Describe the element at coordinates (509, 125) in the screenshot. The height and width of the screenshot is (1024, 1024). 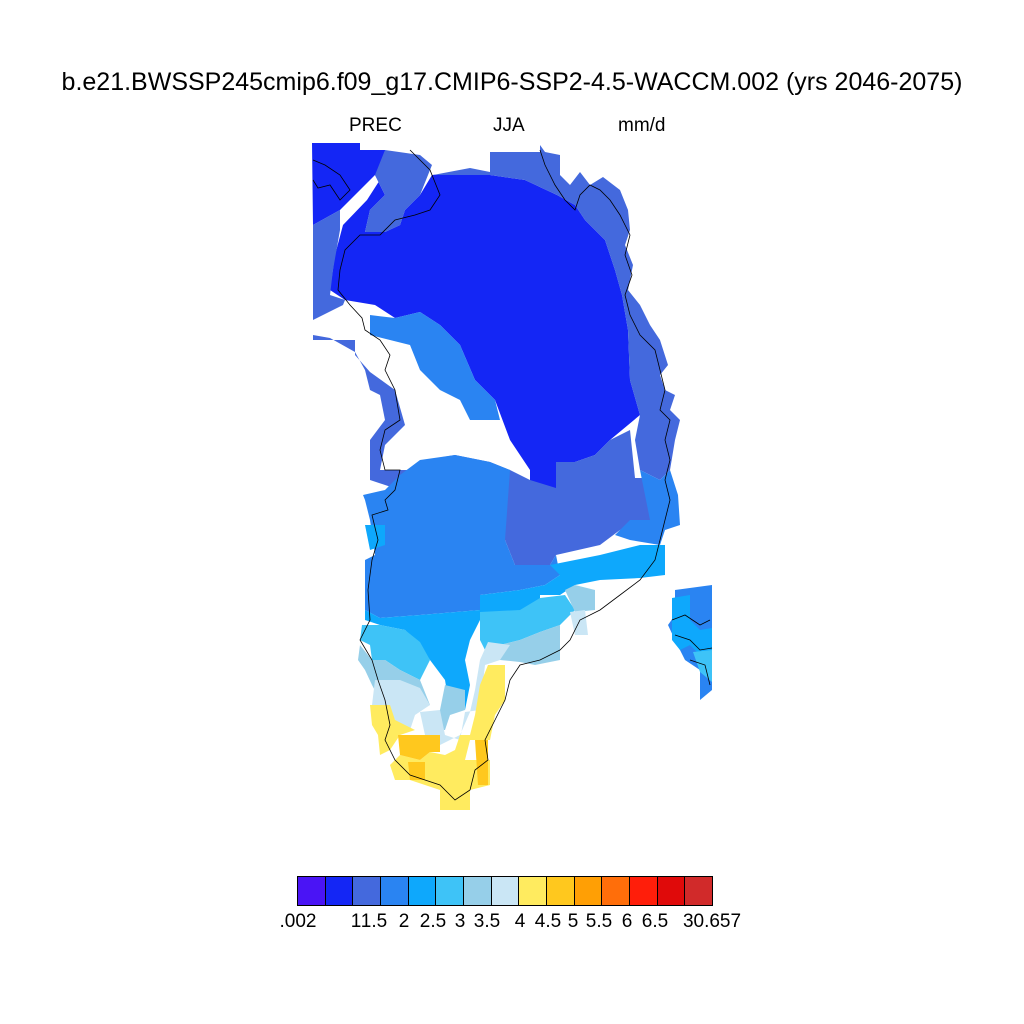
I see `season-label: JJA` at that location.